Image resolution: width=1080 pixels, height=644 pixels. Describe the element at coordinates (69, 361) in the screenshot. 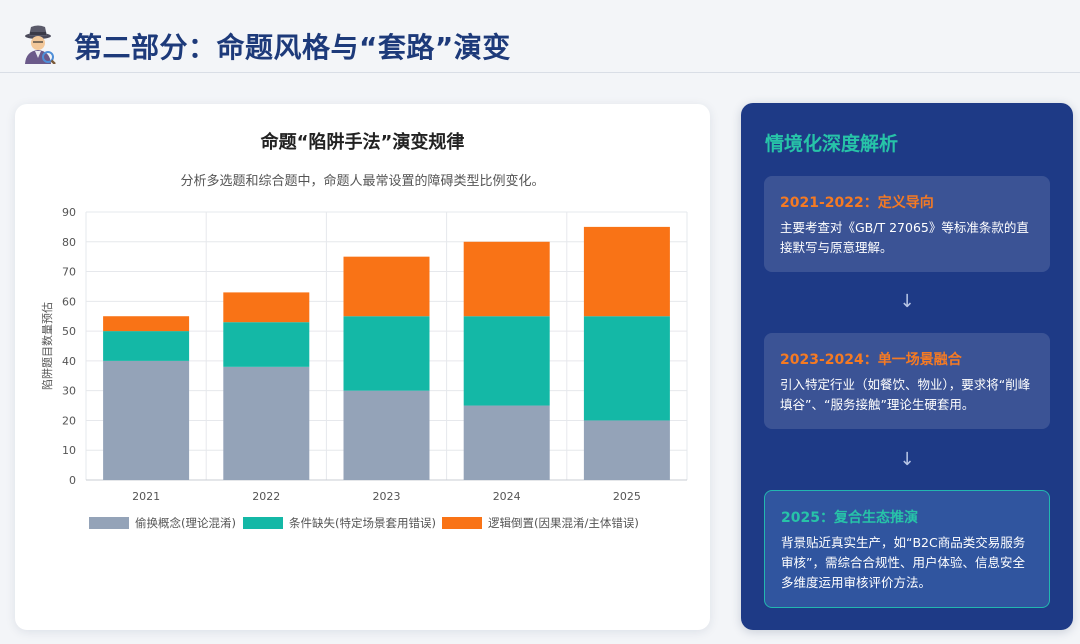

I see `y-tick-label: 40` at that location.